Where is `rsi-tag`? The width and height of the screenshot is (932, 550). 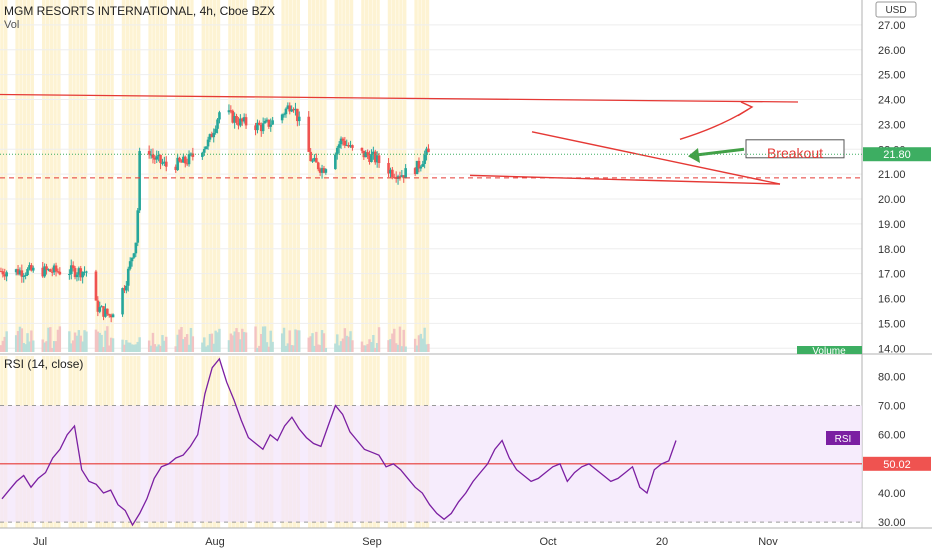 rsi-tag is located at coordinates (843, 438).